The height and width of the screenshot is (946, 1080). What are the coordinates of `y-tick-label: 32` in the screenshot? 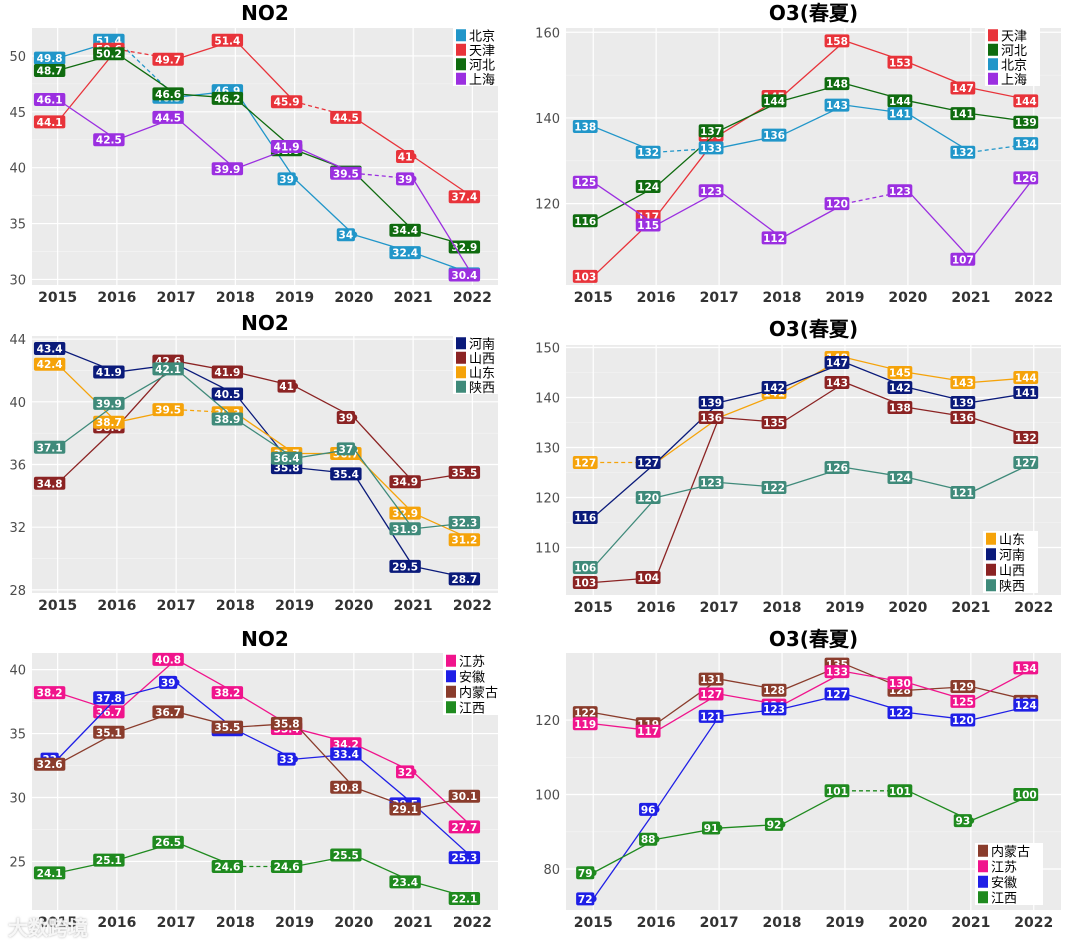 It's located at (17, 528).